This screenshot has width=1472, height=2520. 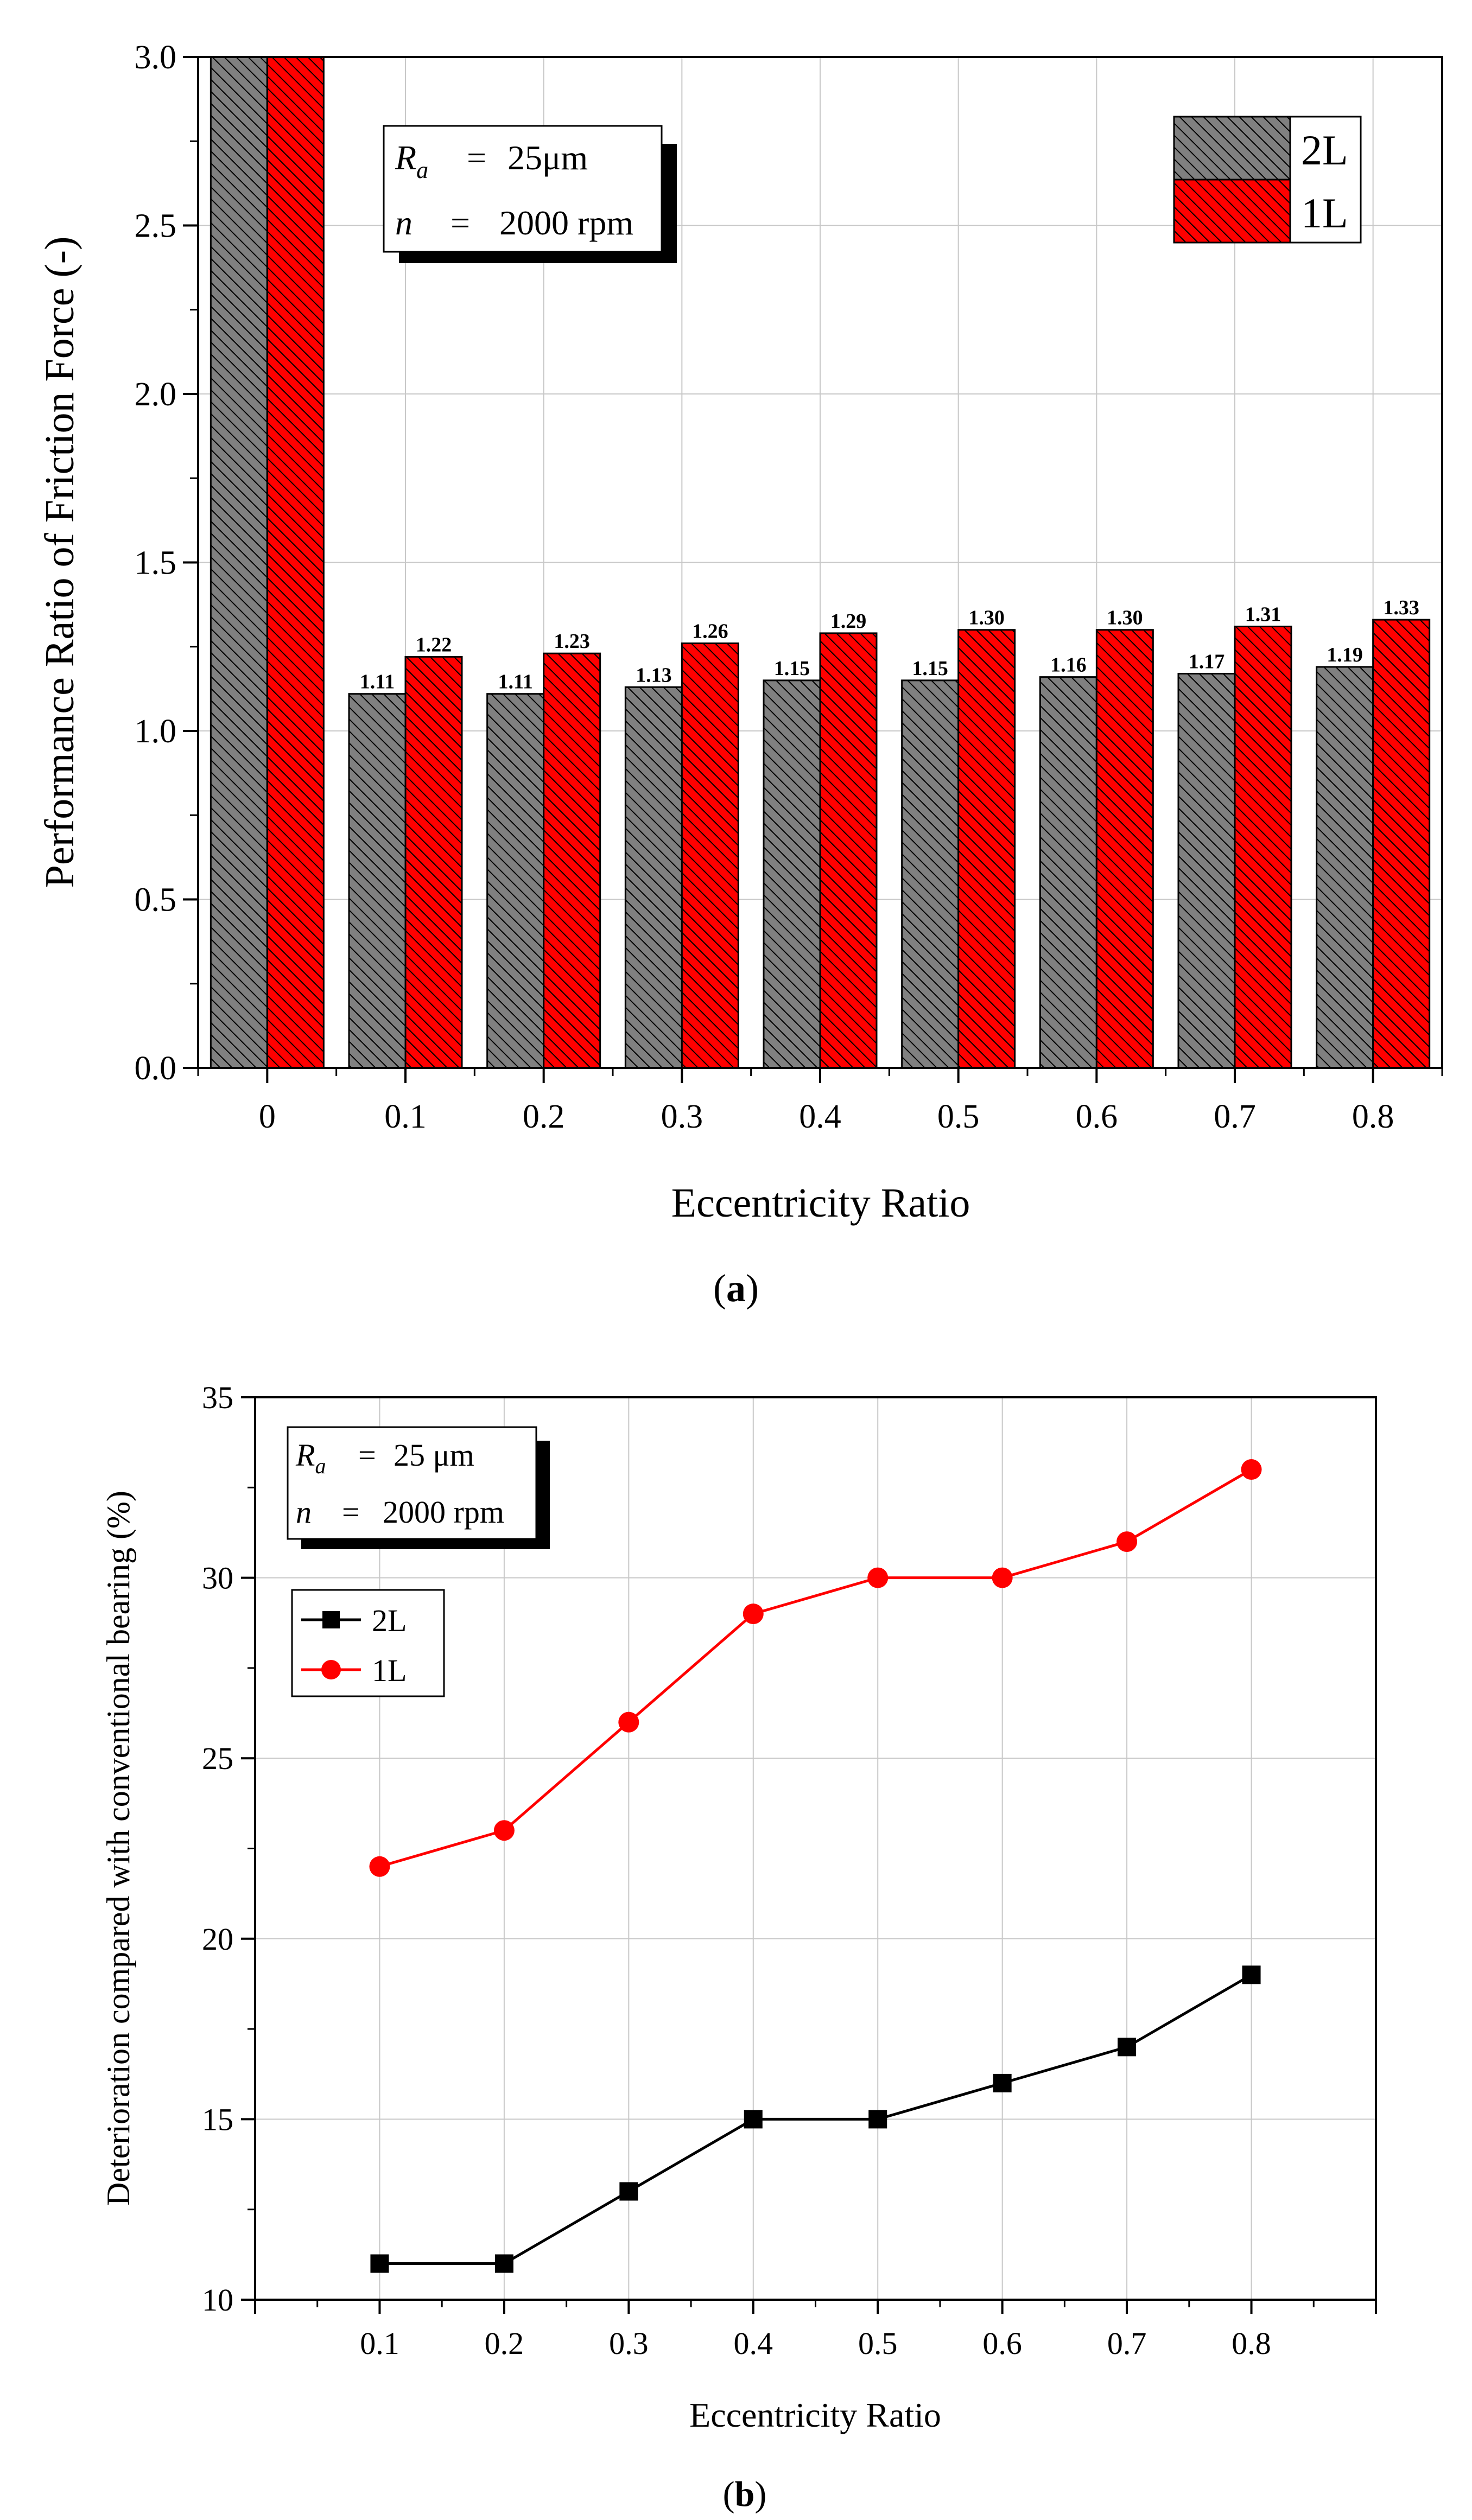 What do you see at coordinates (331, 1619) in the screenshot?
I see `legend-marker-2L` at bounding box center [331, 1619].